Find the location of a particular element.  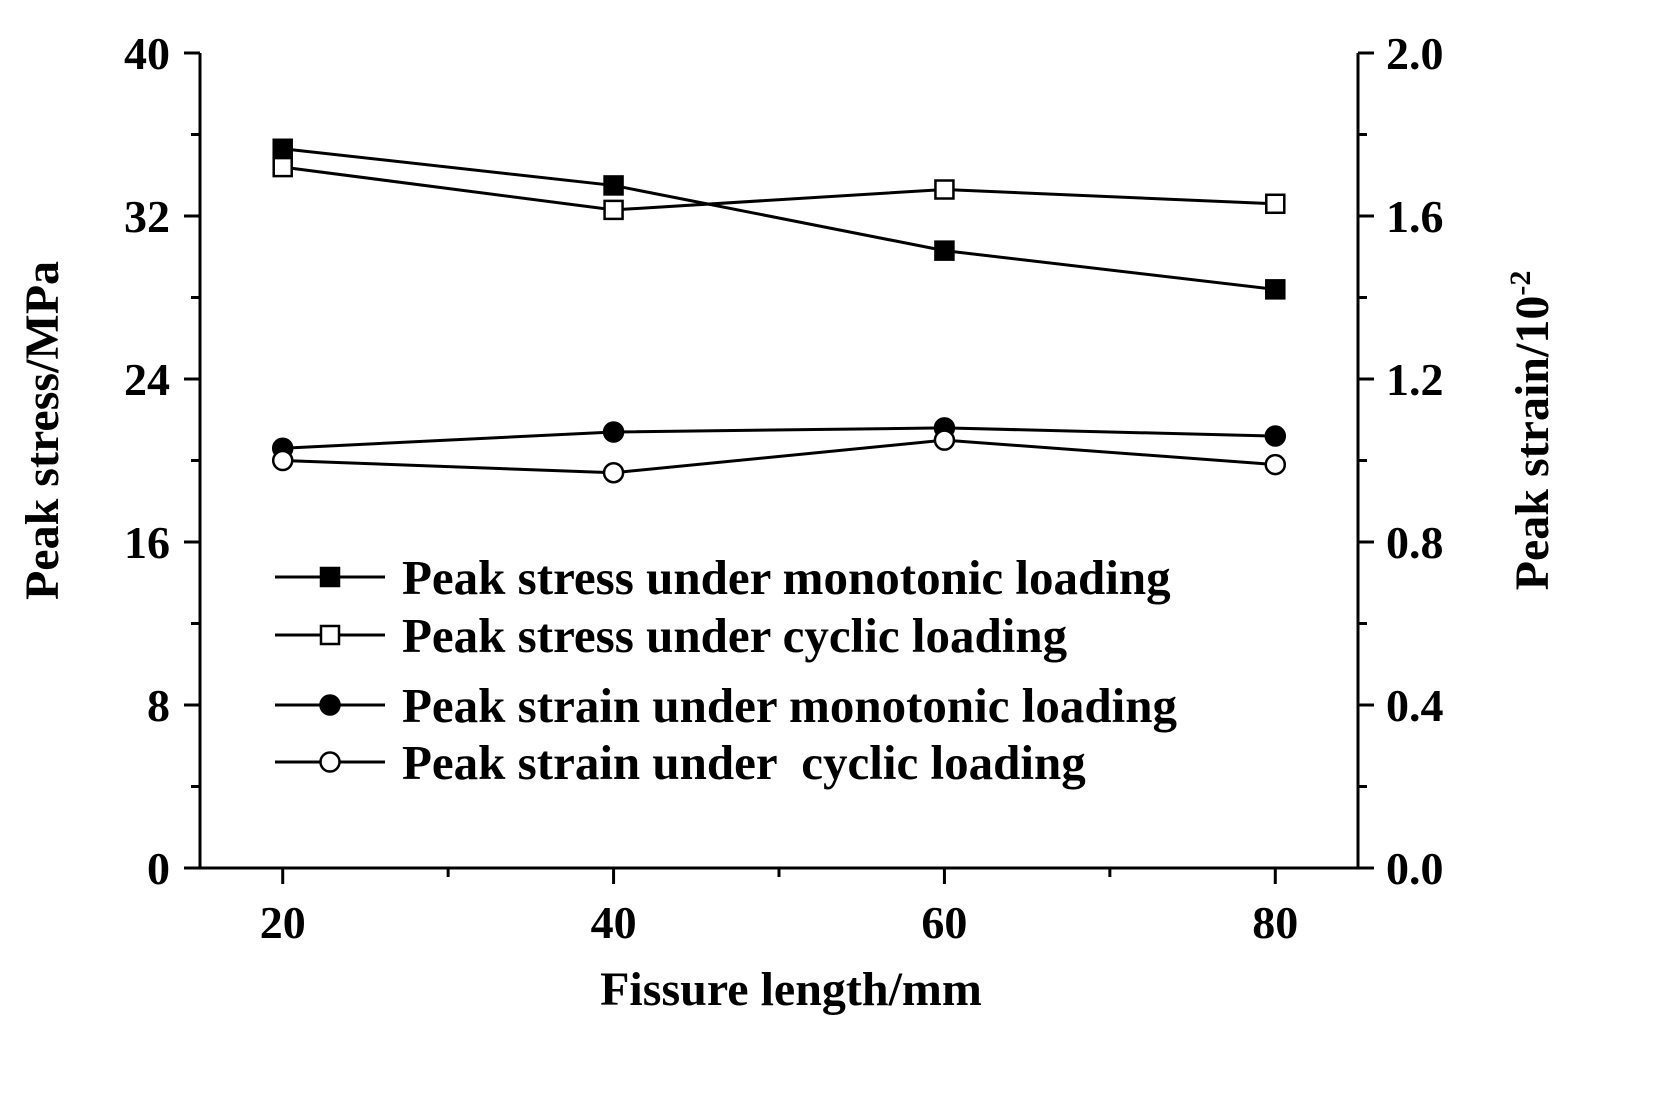

x-axis-title: Fissure length/mm is located at coordinates (791, 989).